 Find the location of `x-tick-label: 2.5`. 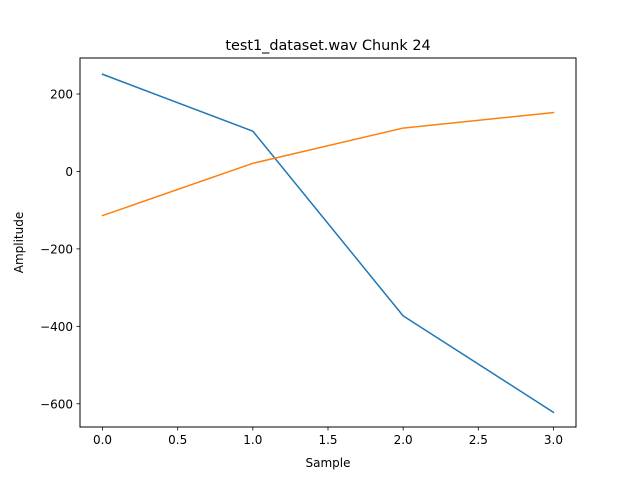

x-tick-label: 2.5 is located at coordinates (478, 440).